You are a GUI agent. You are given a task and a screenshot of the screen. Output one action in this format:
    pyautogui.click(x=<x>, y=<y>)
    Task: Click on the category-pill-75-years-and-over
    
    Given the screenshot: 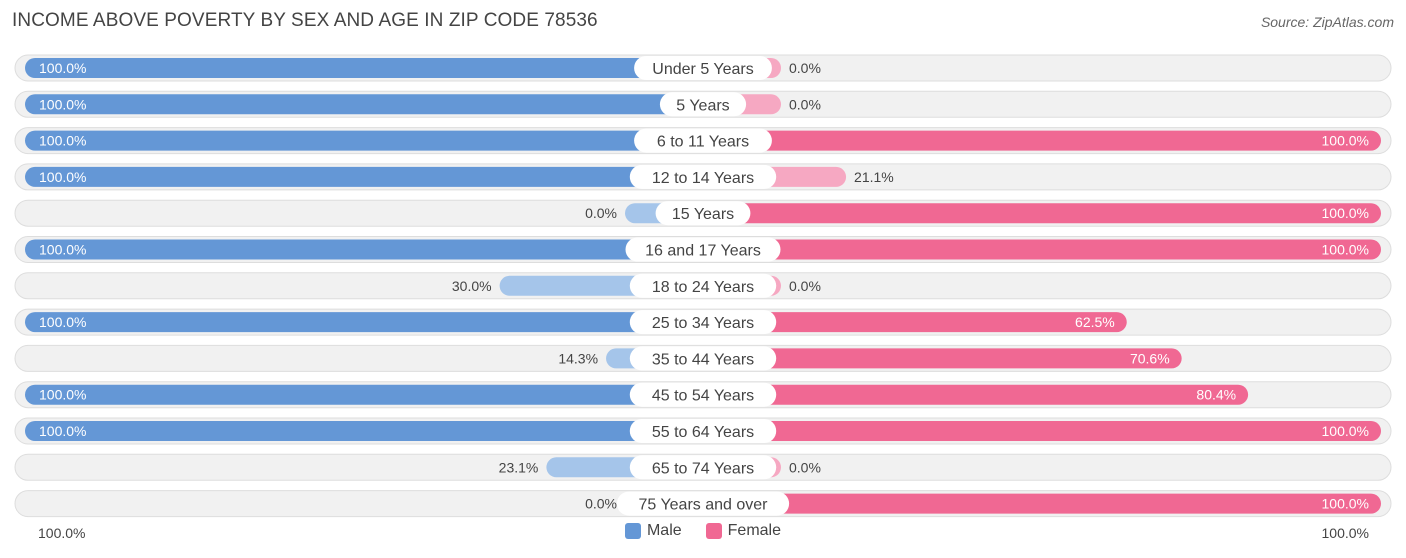 What is the action you would take?
    pyautogui.click(x=703, y=503)
    